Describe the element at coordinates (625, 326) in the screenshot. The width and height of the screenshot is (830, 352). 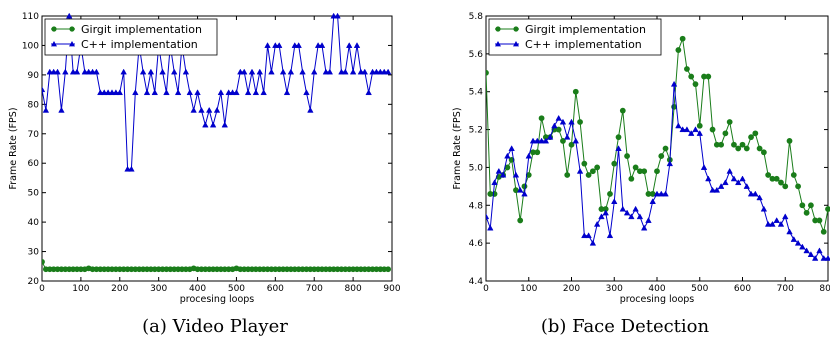
I see `caption-face-detection: (b) Face Detection` at that location.